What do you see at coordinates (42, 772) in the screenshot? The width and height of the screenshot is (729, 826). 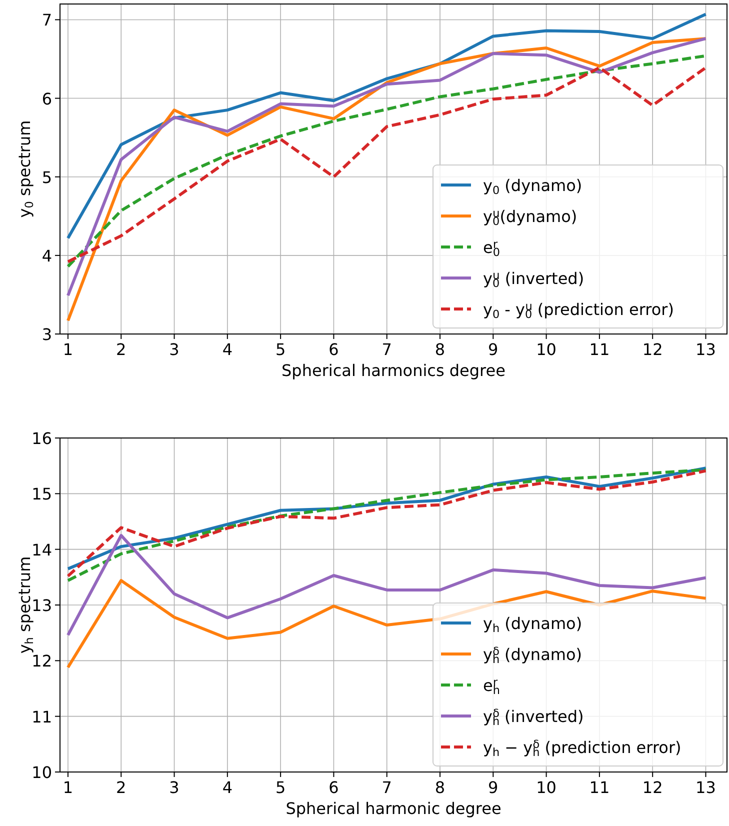 I see `y-tick-label: 10` at bounding box center [42, 772].